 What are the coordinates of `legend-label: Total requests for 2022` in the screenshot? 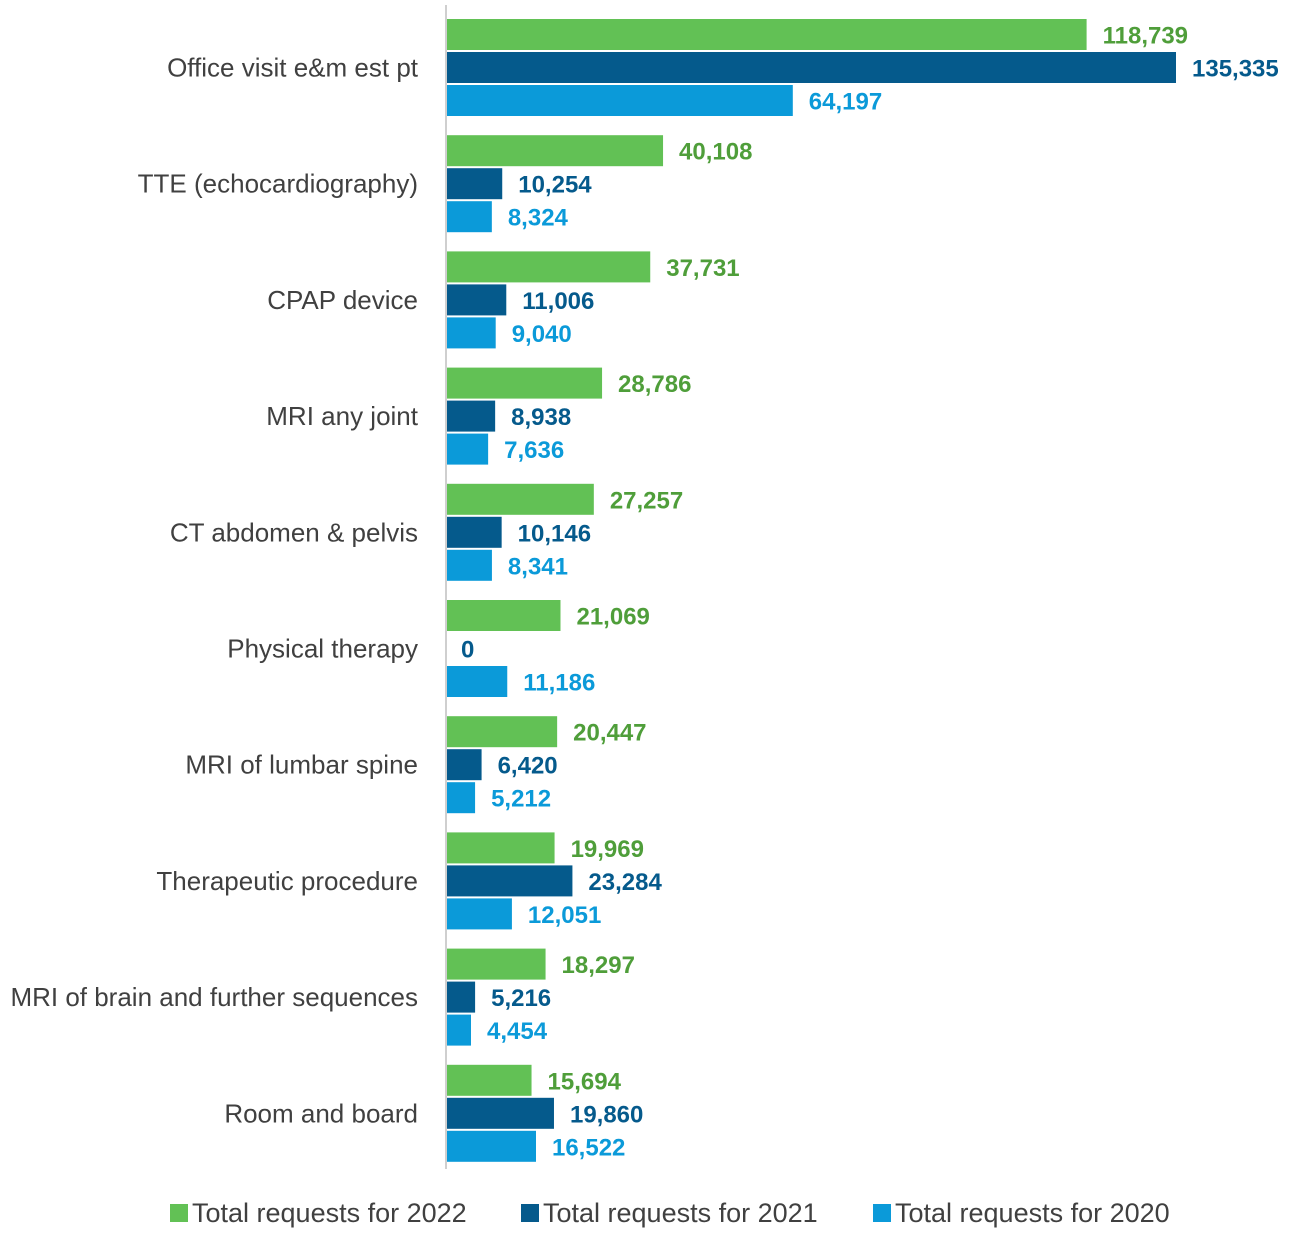 It's located at (329, 1213).